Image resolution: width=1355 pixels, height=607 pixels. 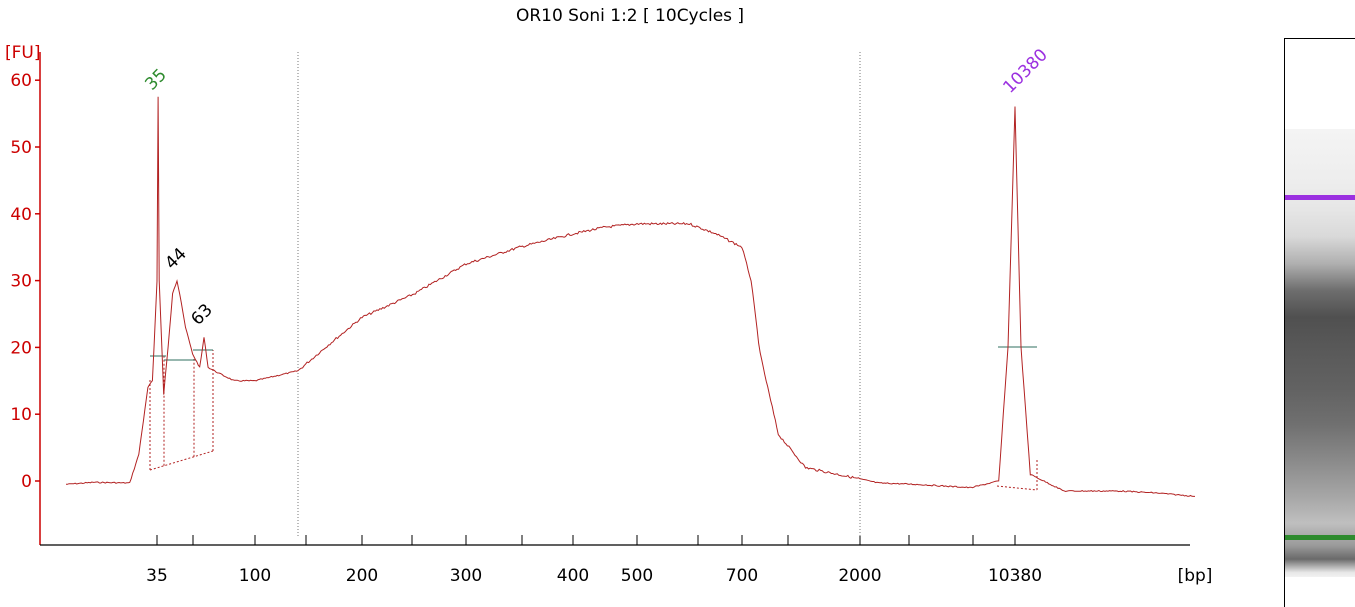 What do you see at coordinates (181, 460) in the screenshot?
I see `baseline-low` at bounding box center [181, 460].